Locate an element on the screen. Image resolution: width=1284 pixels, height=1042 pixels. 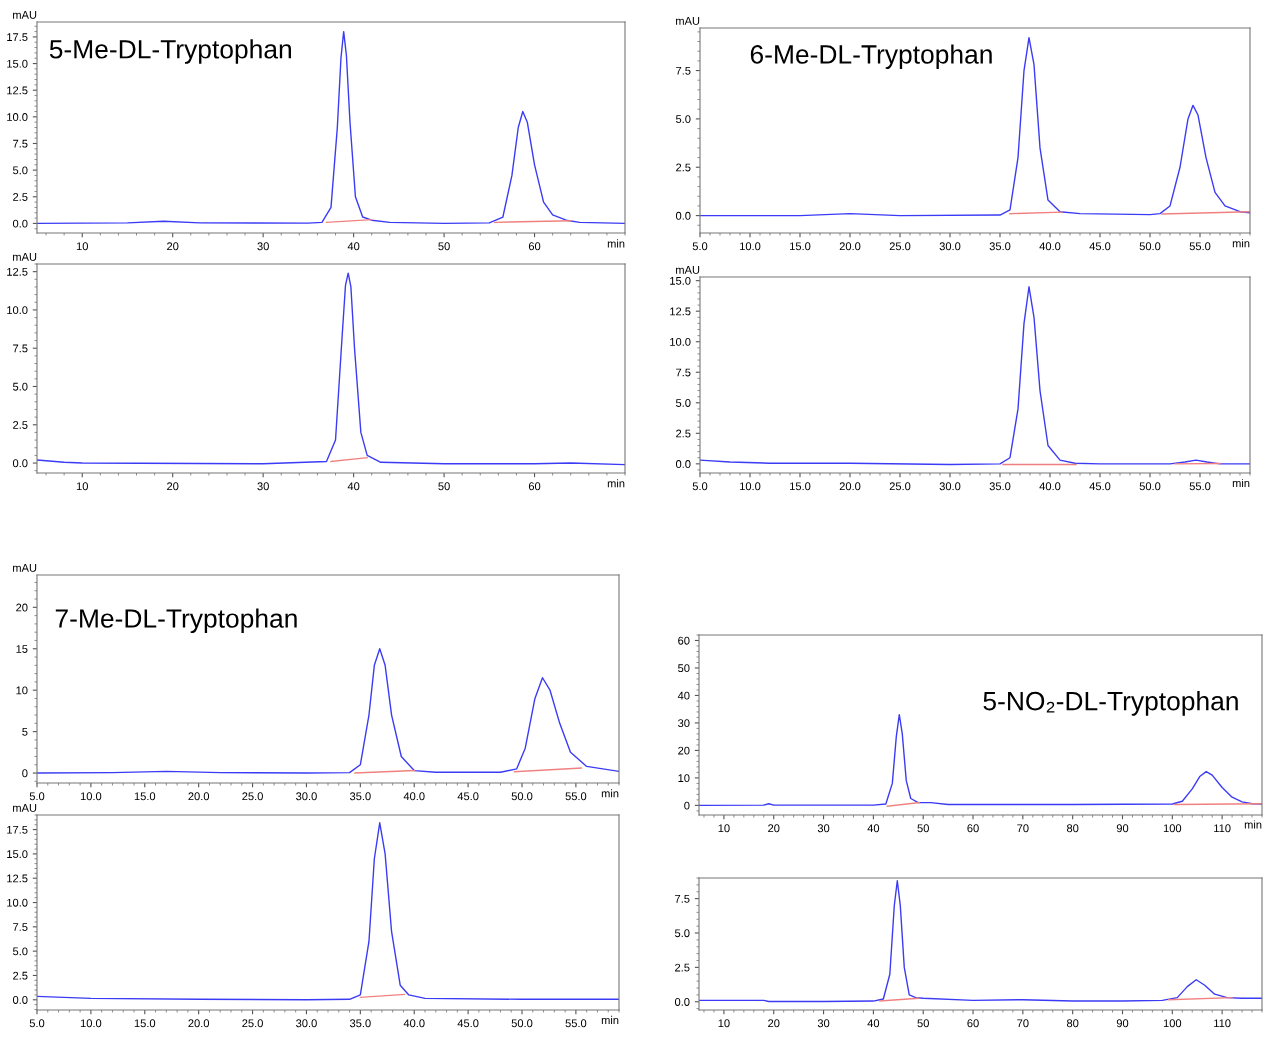
x-tick-label: 110 is located at coordinates (1222, 1023).